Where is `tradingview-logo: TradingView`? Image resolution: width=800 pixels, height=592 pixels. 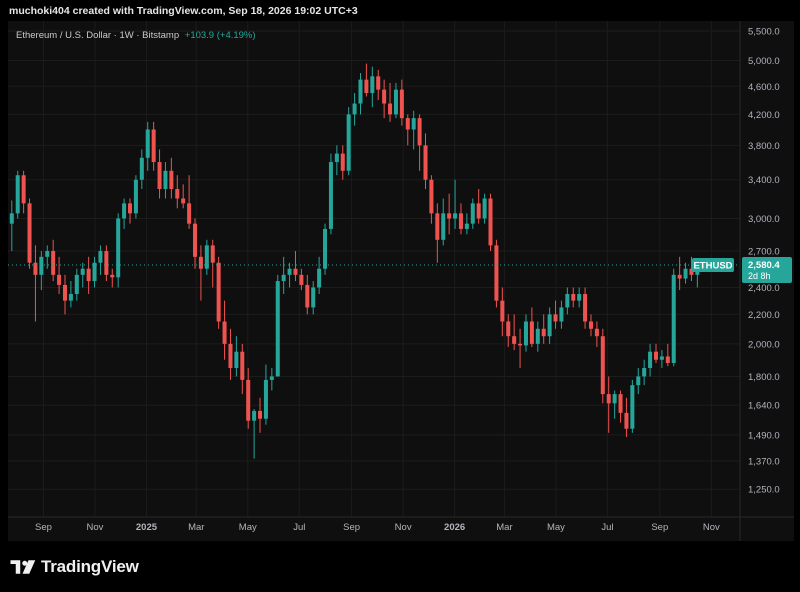 tradingview-logo: TradingView is located at coordinates (74, 567).